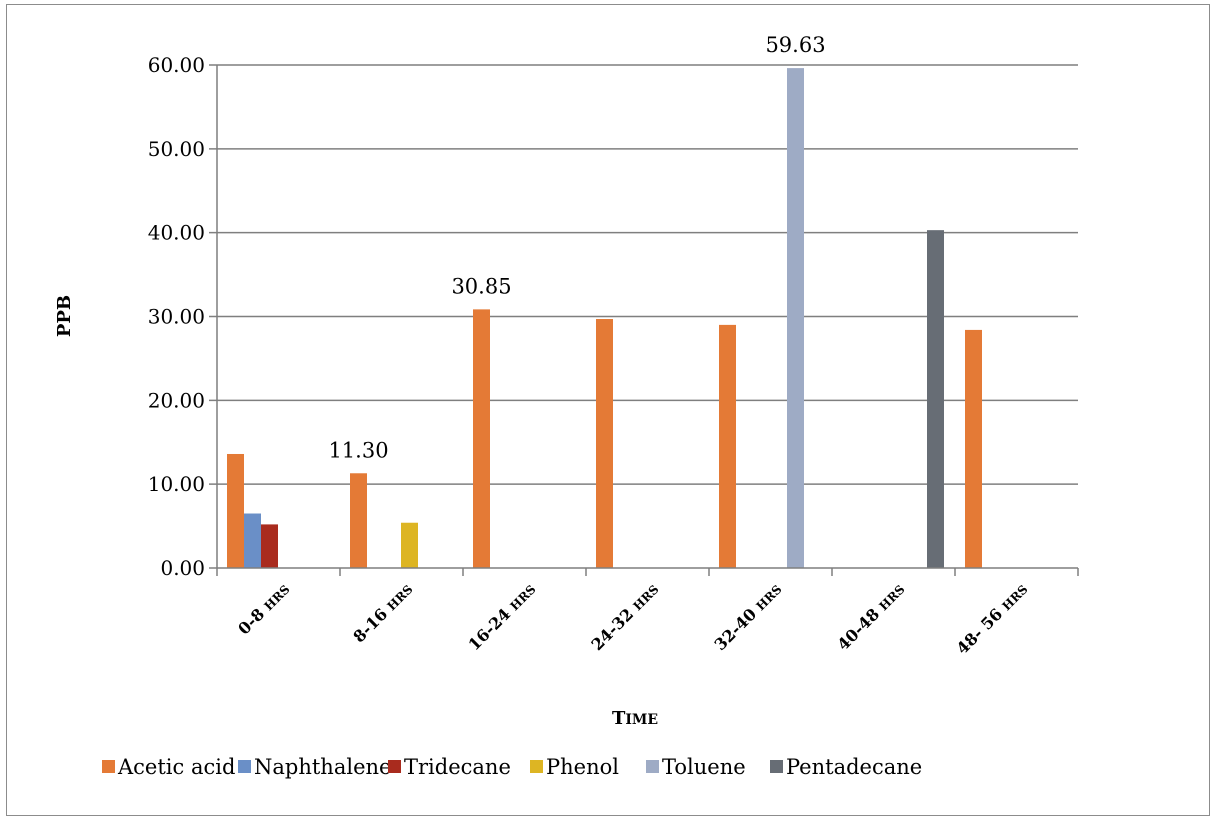 The image size is (1220, 822). I want to click on bar-tridecane, so click(269, 546).